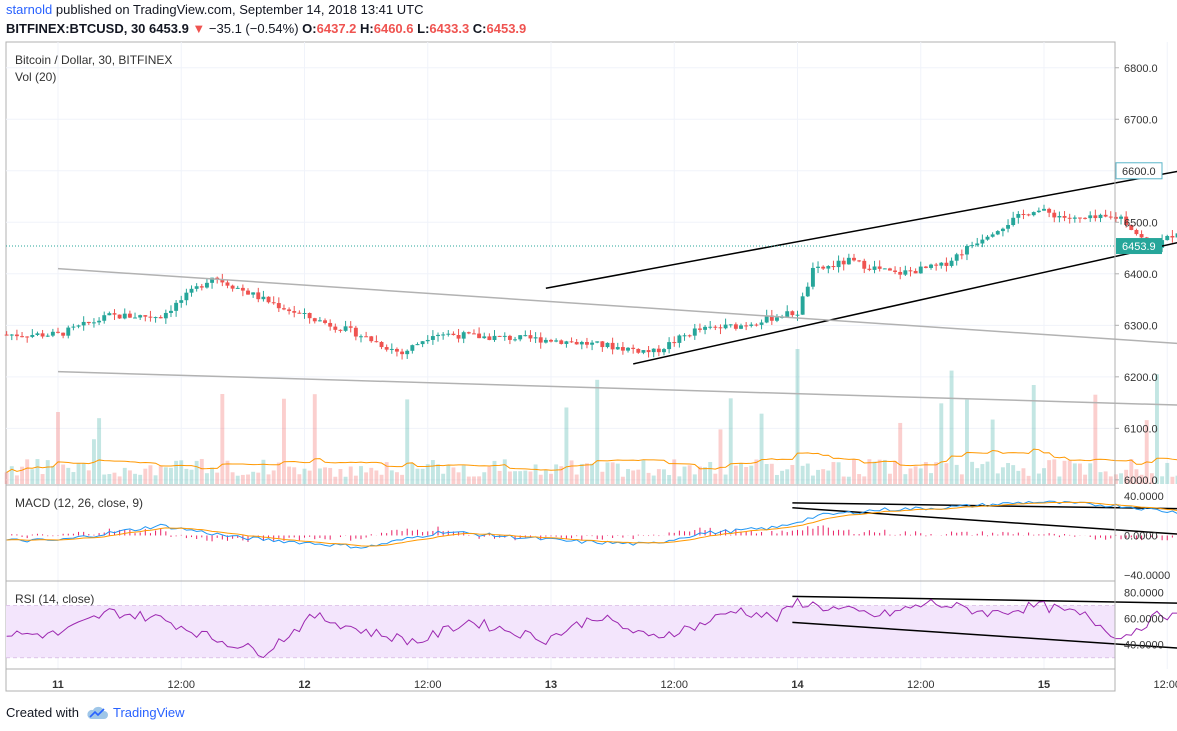  What do you see at coordinates (1141, 120) in the screenshot?
I see `price-tick-label: 6700.0` at bounding box center [1141, 120].